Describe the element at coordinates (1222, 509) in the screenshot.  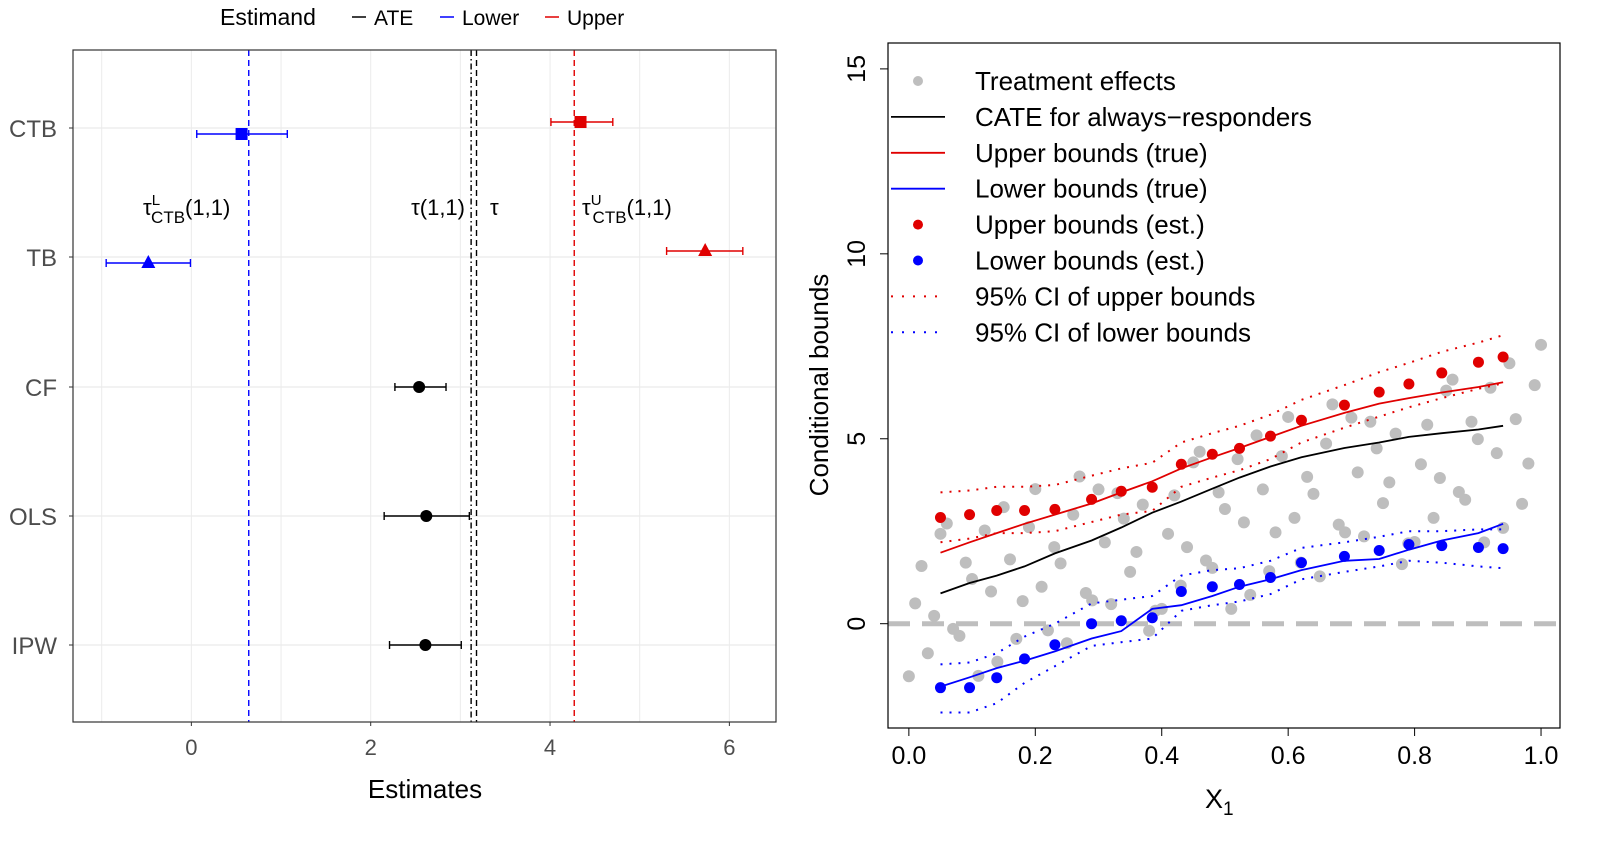
I see `series-line` at that location.